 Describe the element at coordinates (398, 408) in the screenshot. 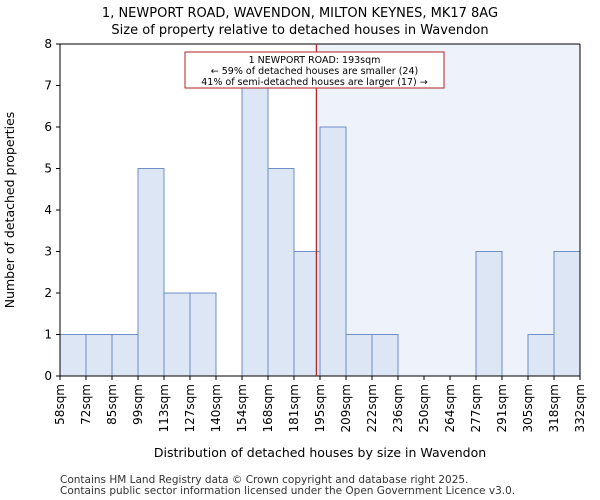

I see `x-tick-label-236sqm: 236sqm` at that location.